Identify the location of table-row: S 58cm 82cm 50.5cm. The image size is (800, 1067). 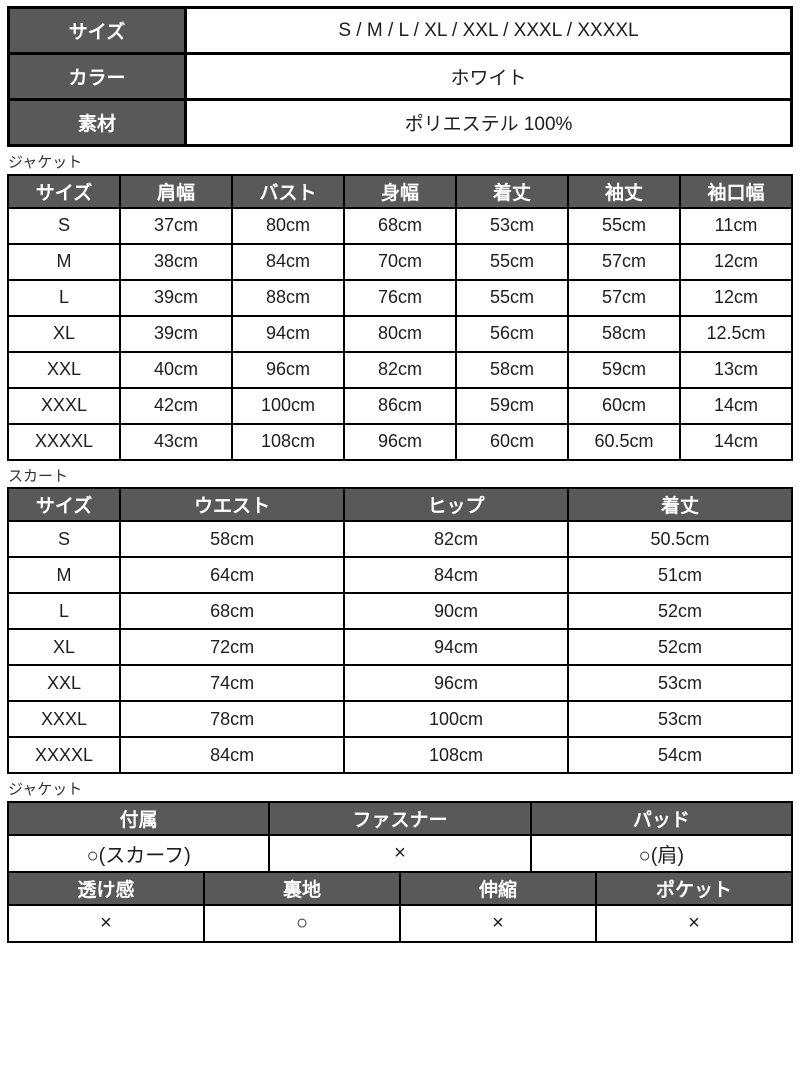
(399, 539).